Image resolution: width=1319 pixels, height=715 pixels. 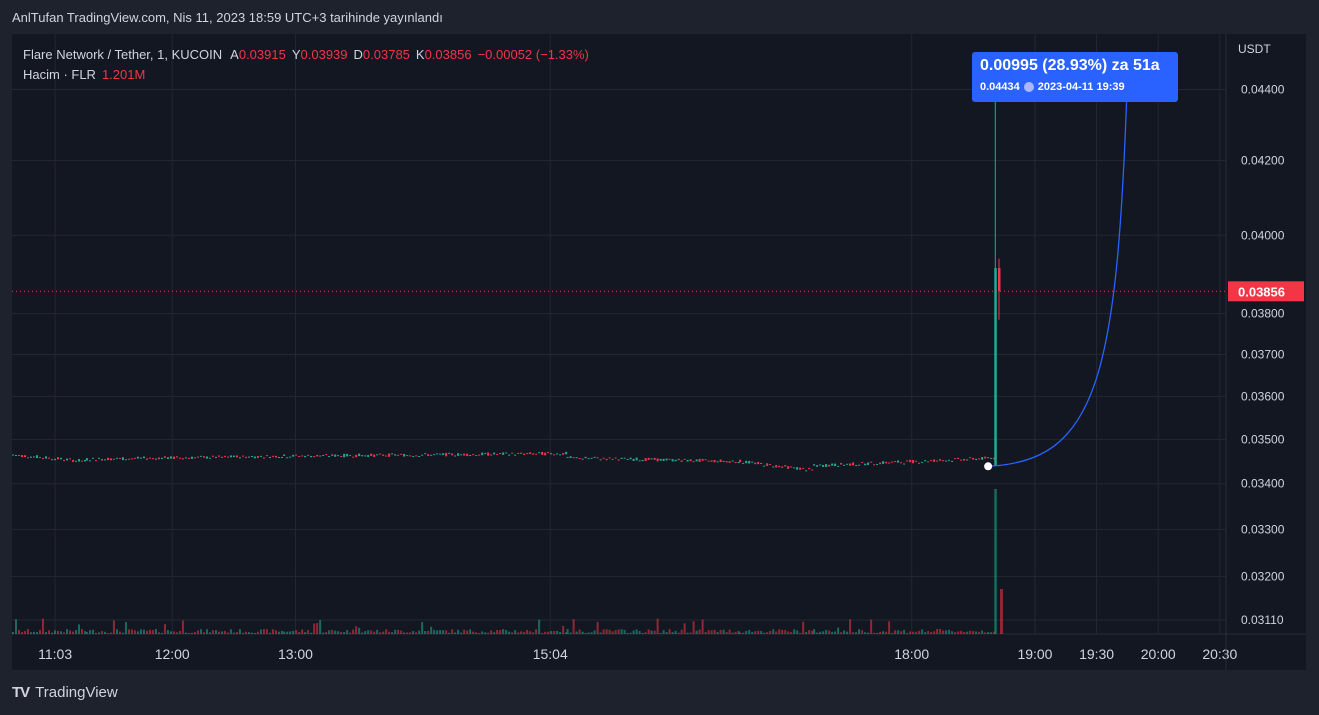 What do you see at coordinates (123, 54) in the screenshot?
I see `symbol-label: Flare Network / Tether, 1, KUCOIN` at bounding box center [123, 54].